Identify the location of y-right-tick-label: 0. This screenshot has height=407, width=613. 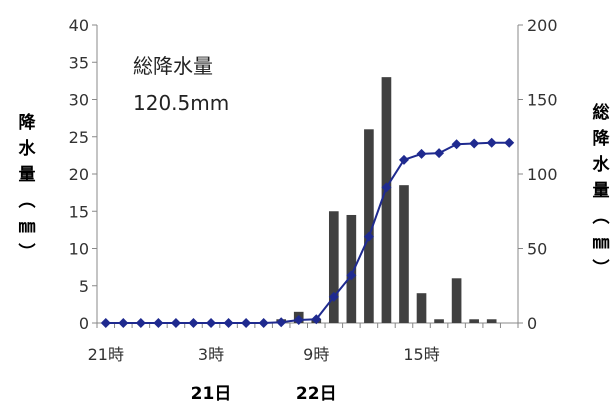
(532, 323).